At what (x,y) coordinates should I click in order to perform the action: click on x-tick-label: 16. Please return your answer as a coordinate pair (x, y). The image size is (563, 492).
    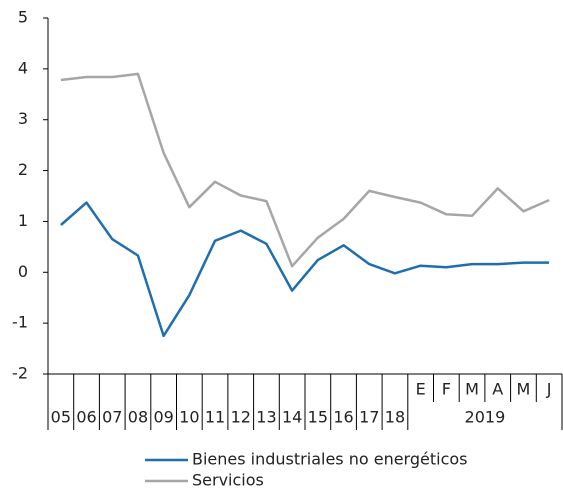
    Looking at the image, I should click on (343, 417).